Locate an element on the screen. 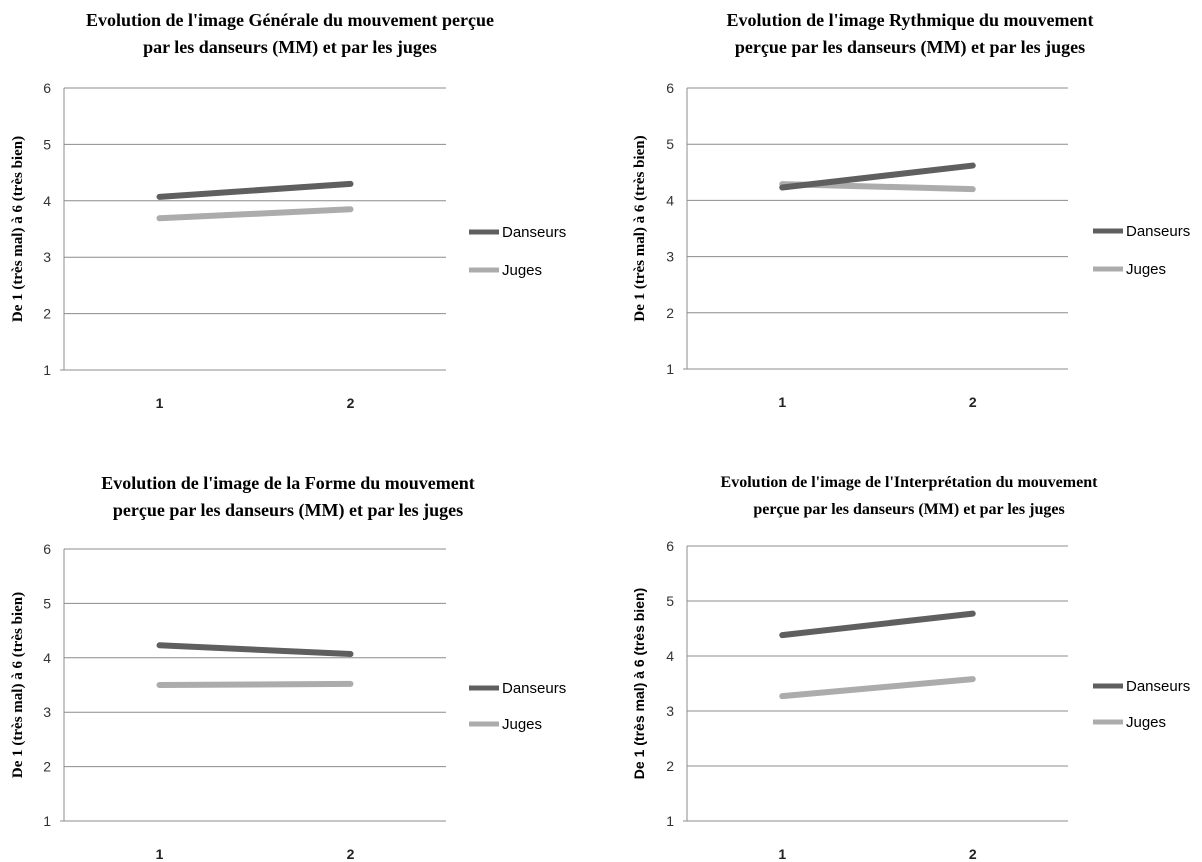 Image resolution: width=1202 pixels, height=862 pixels. chart-title-line-2: par les danseurs (MM) et par les juges is located at coordinates (290, 47).